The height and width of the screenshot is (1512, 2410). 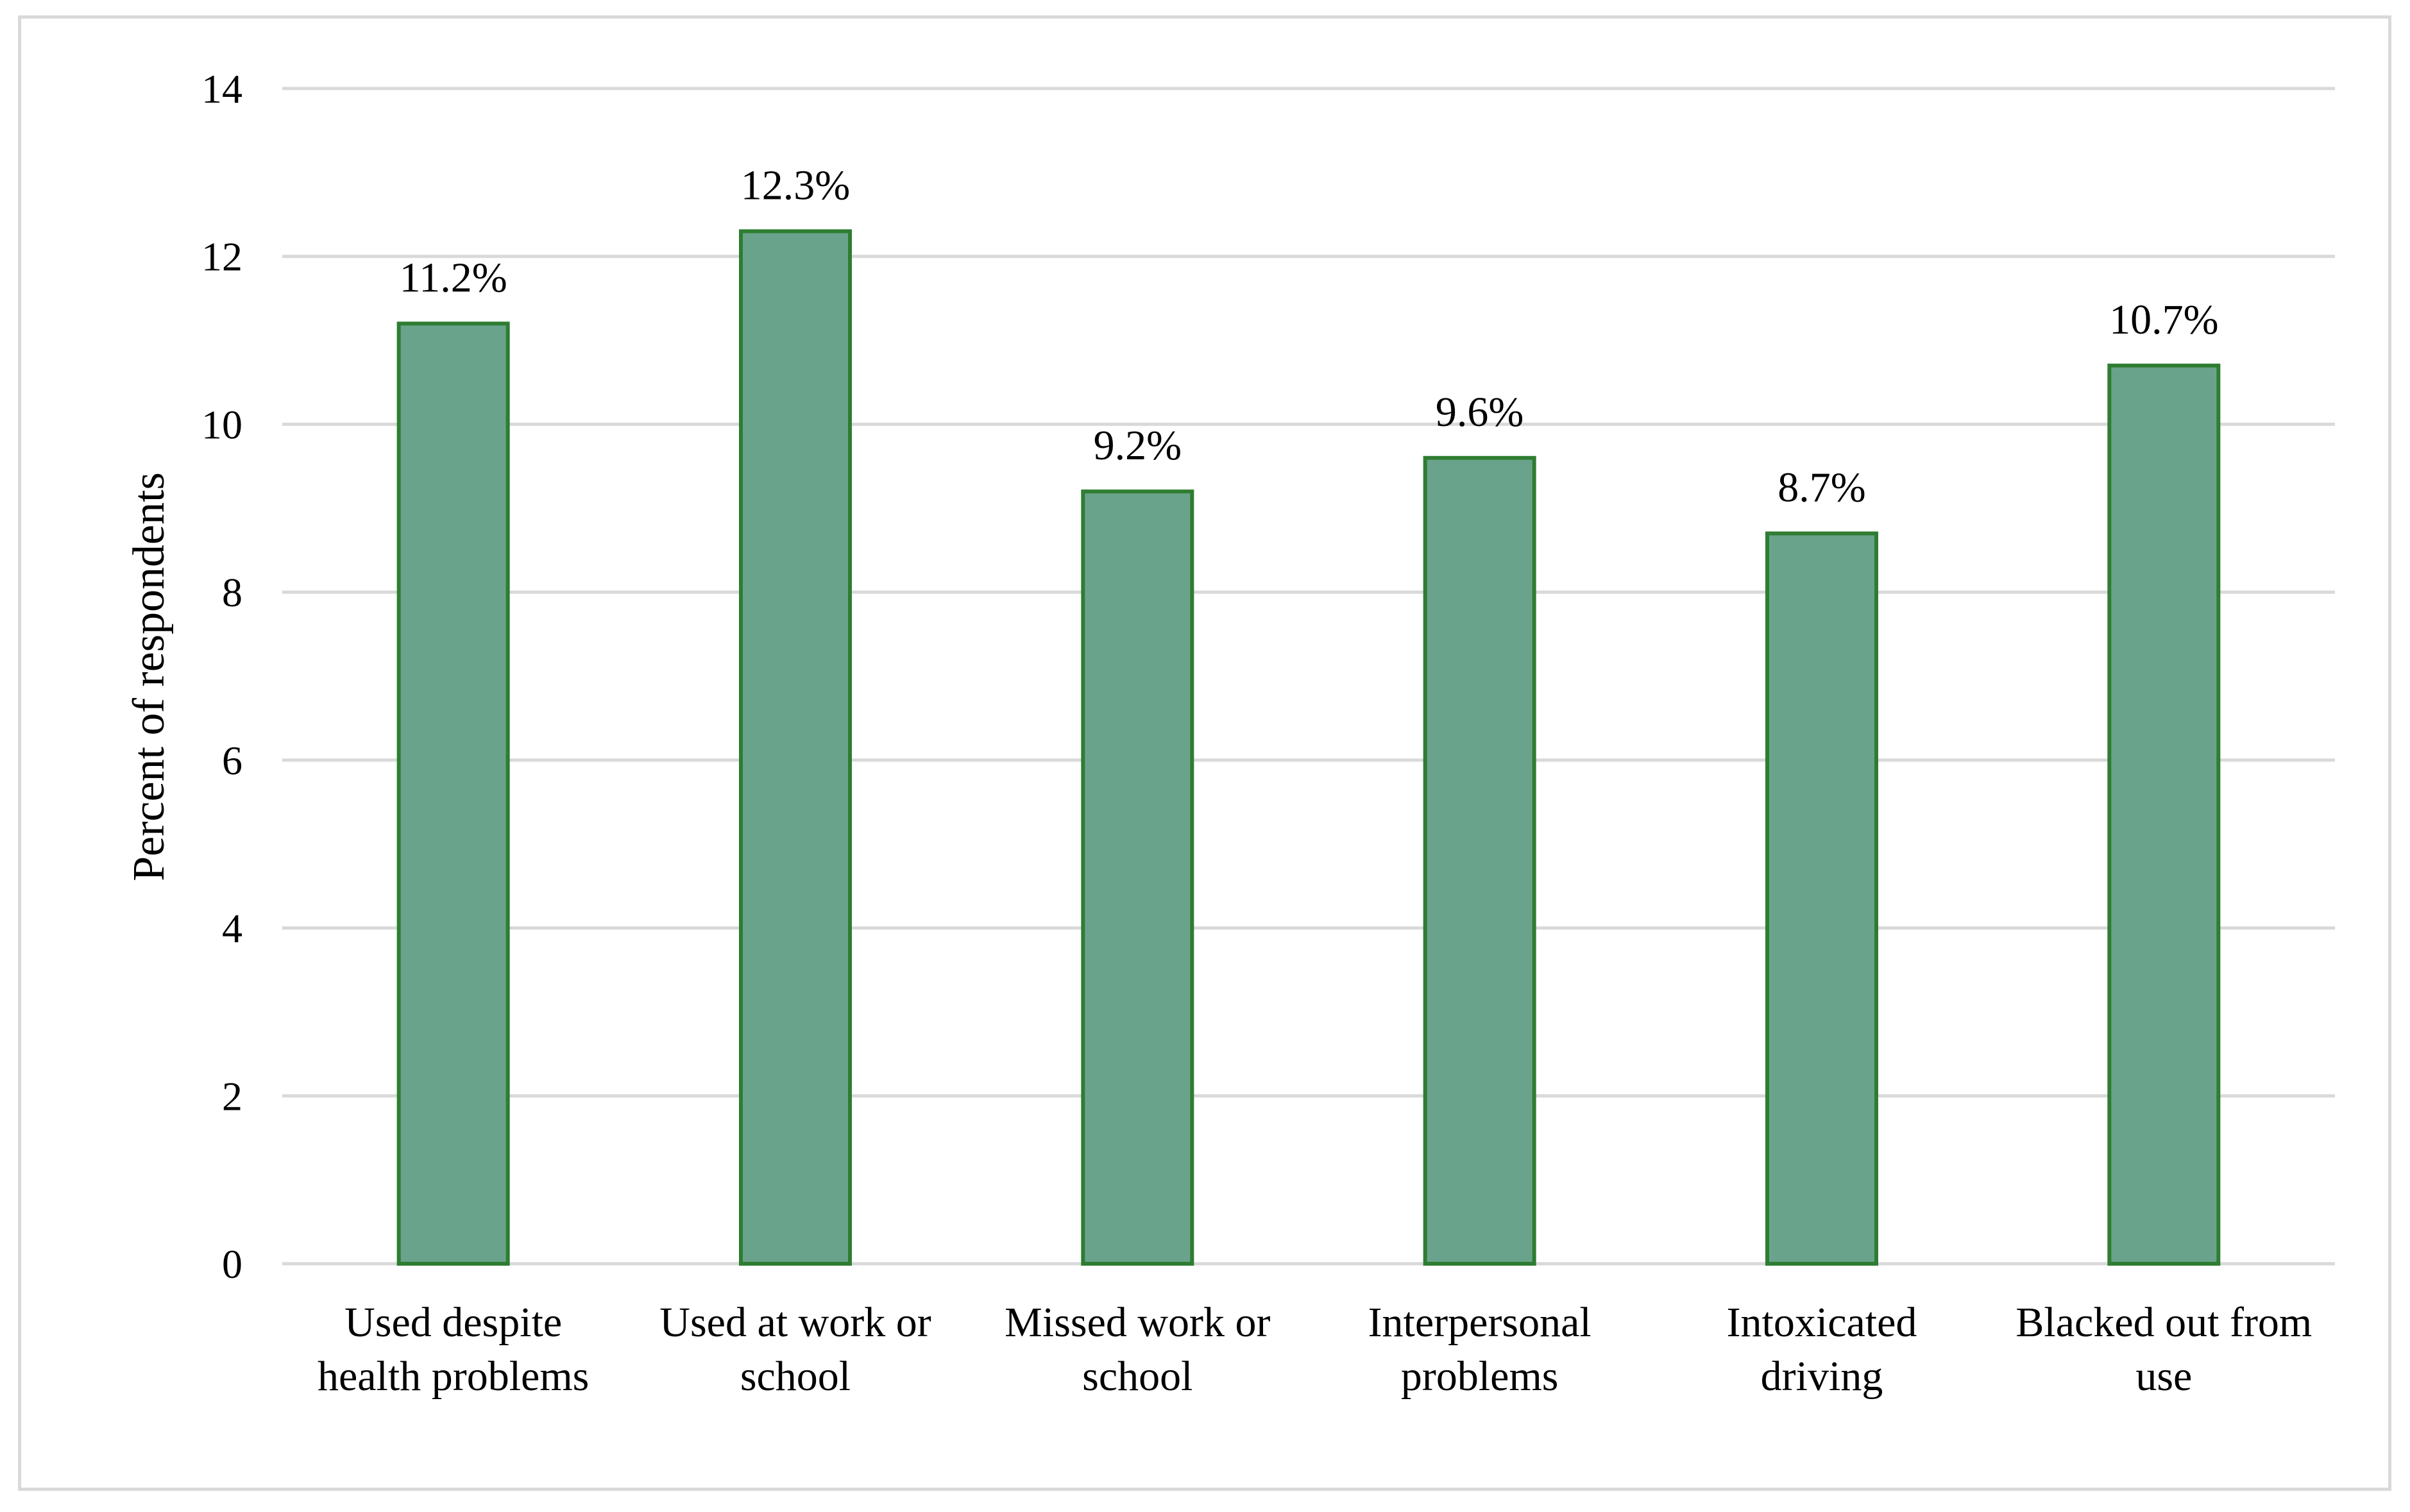 What do you see at coordinates (1138, 445) in the screenshot?
I see `data-label: 9.2%` at bounding box center [1138, 445].